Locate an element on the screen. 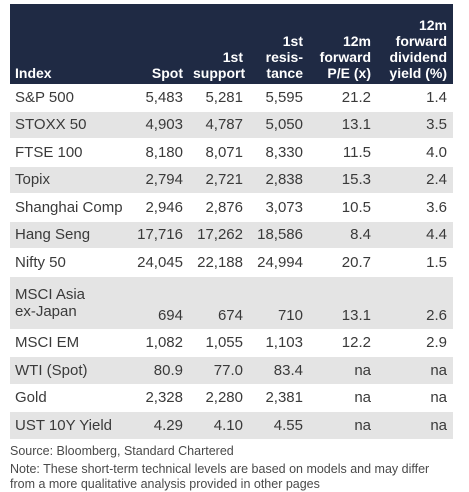  cell-resistance: 5,050 is located at coordinates (279, 125).